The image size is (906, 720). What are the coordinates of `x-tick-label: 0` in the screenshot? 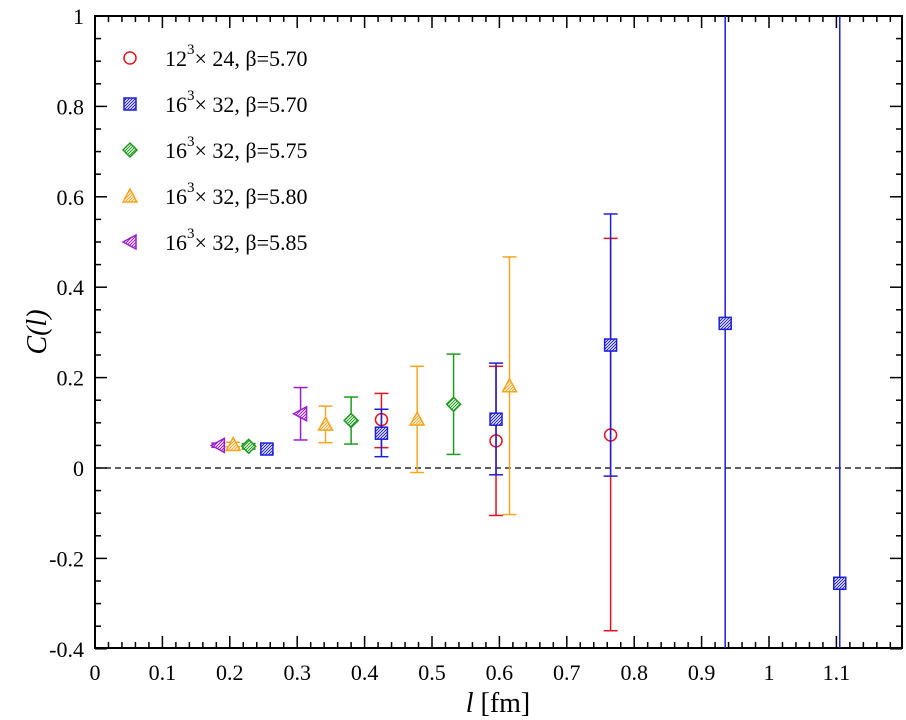 It's located at (95, 672).